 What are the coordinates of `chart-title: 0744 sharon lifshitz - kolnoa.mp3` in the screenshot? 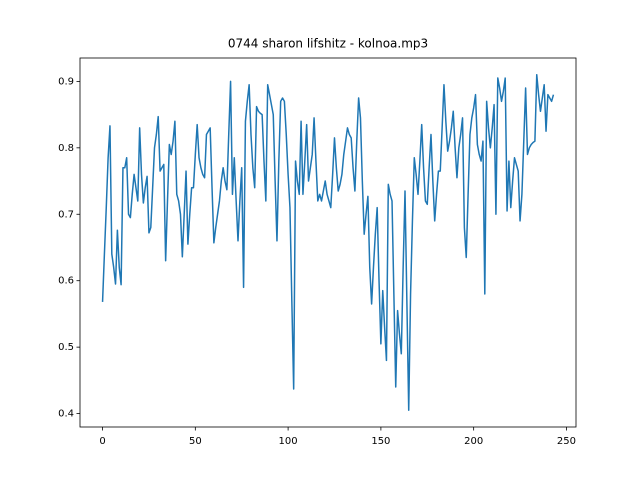 It's located at (328, 44).